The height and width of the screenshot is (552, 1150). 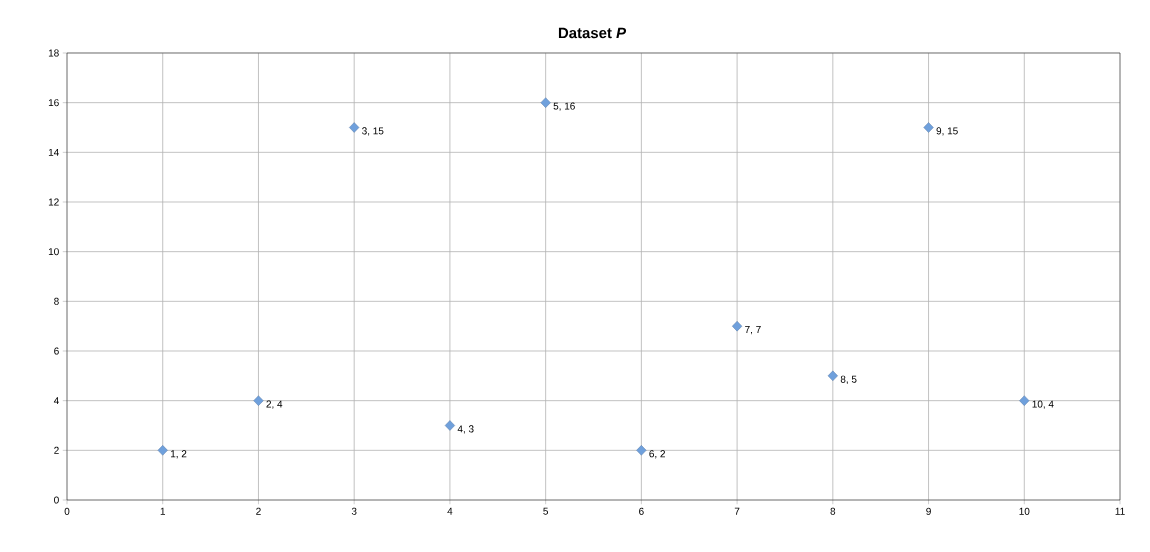 I want to click on x-tick-label: 0, so click(x=67, y=511).